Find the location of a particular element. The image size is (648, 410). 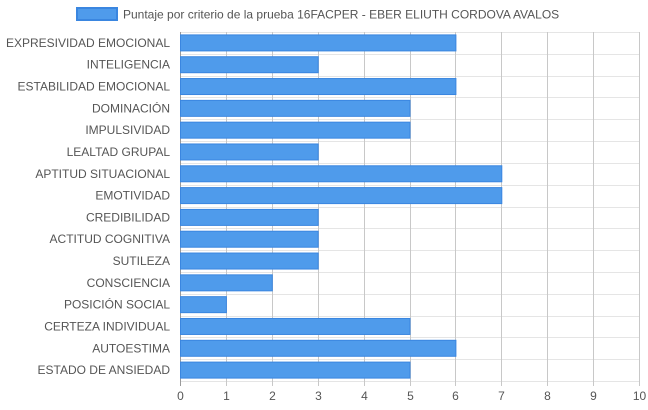

category-label: POSICIÓN SOCIAL is located at coordinates (117, 304).